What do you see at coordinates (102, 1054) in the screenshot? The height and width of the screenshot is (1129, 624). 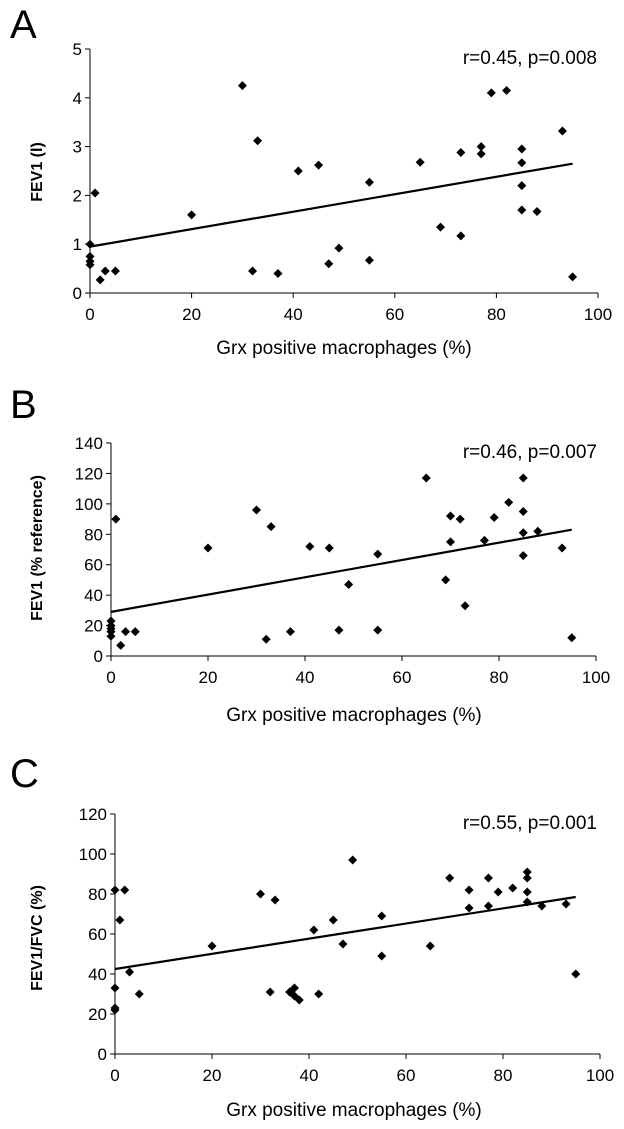 I see `panel-c-y-tick-label: 0` at bounding box center [102, 1054].